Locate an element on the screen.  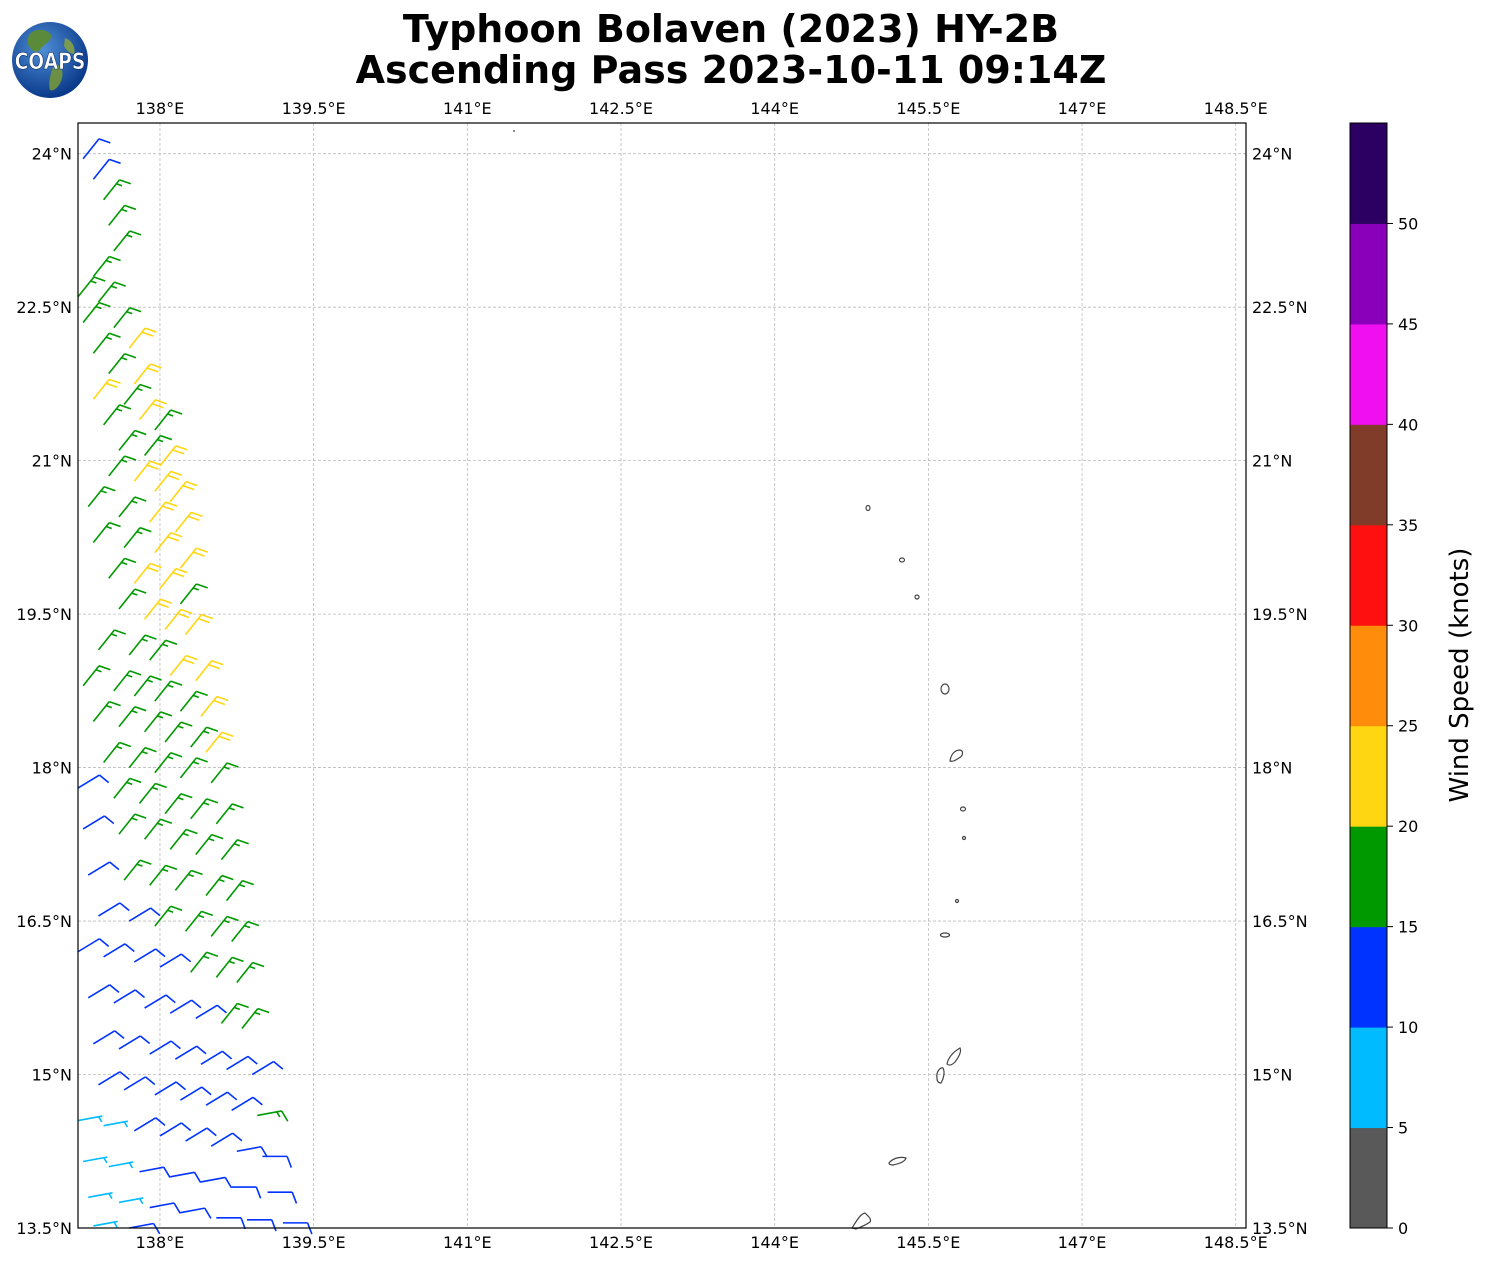
colorbar-frame is located at coordinates (1368, 675).